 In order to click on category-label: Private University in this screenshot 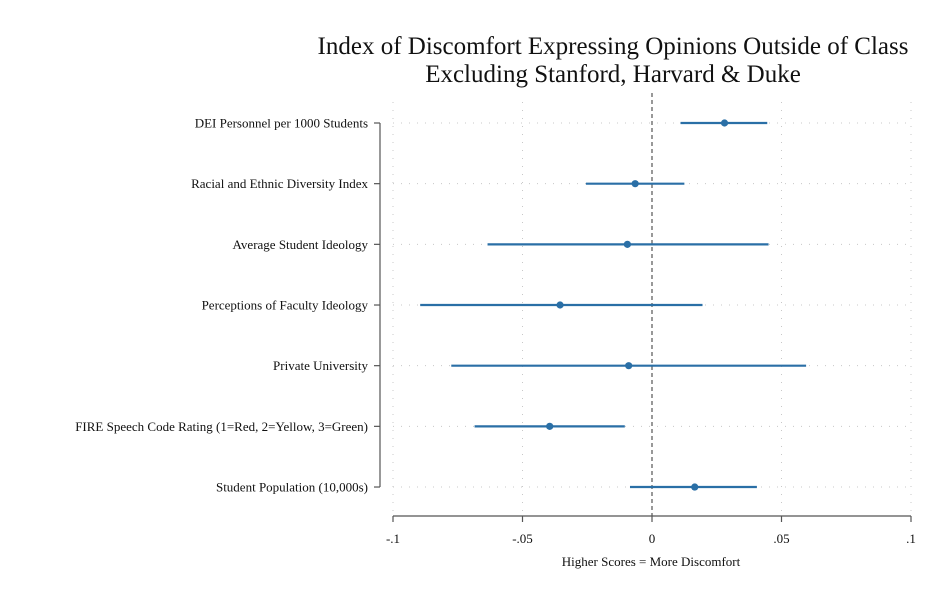, I will do `click(320, 365)`.